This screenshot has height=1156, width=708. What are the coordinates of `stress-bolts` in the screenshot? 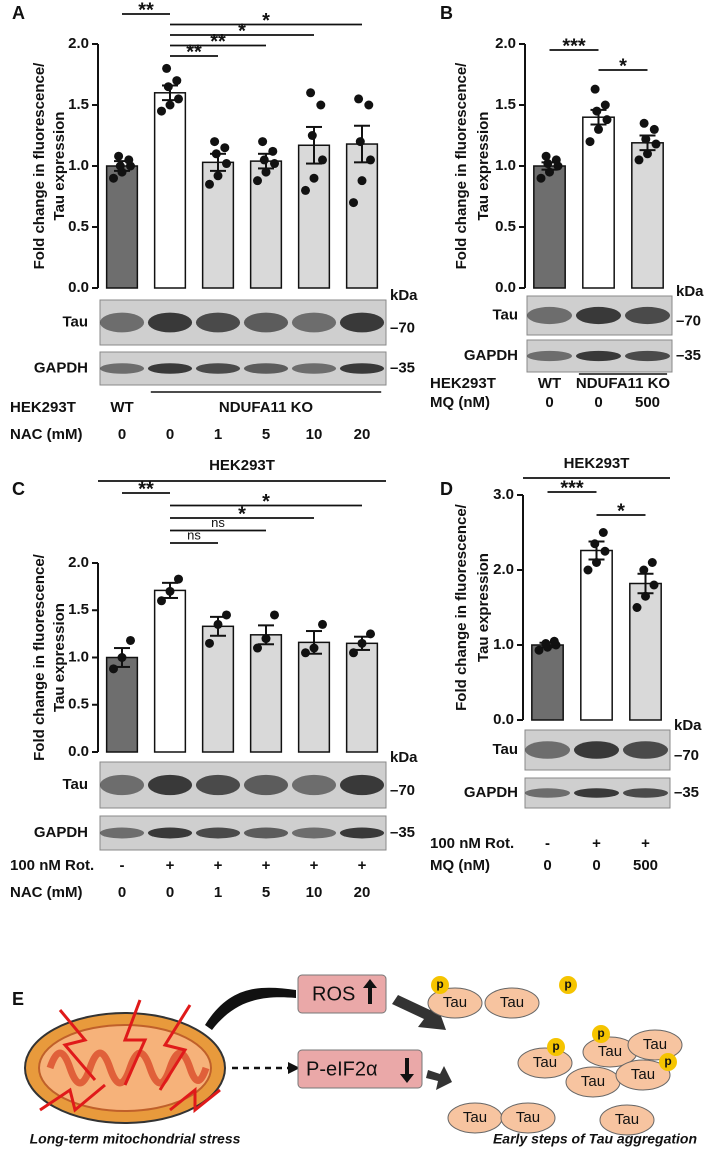 It's located at (130, 1056).